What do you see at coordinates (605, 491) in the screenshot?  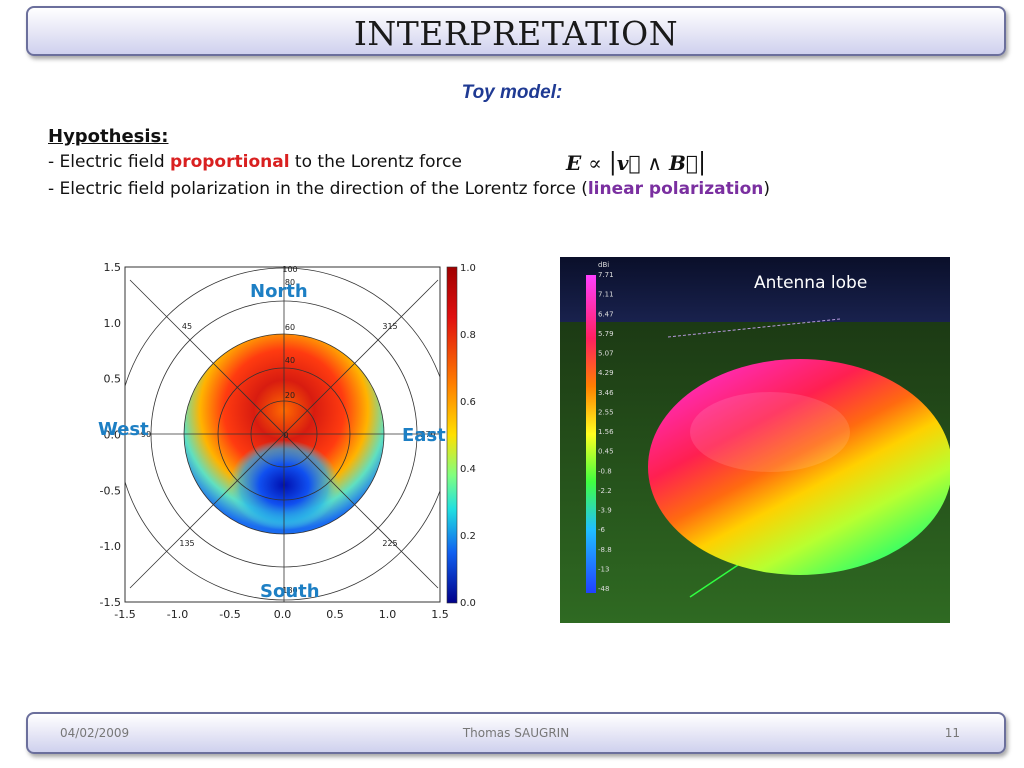 I see `dbi-scale-label: -2.2` at bounding box center [605, 491].